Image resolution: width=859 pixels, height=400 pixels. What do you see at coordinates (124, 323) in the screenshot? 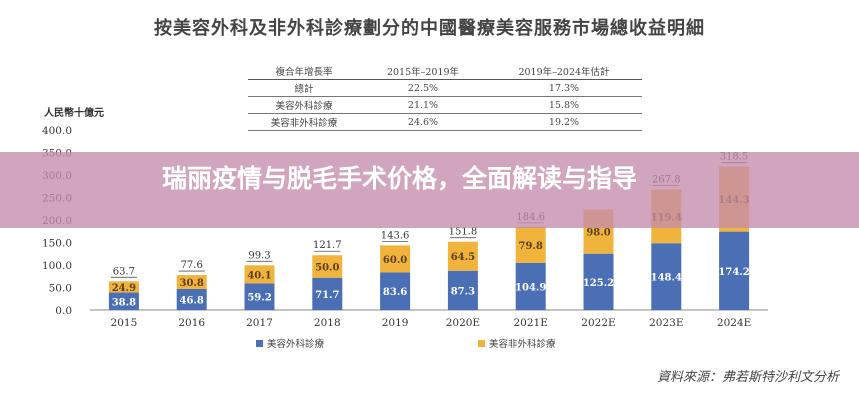
I see `x-tick-label: 2015` at bounding box center [124, 323].